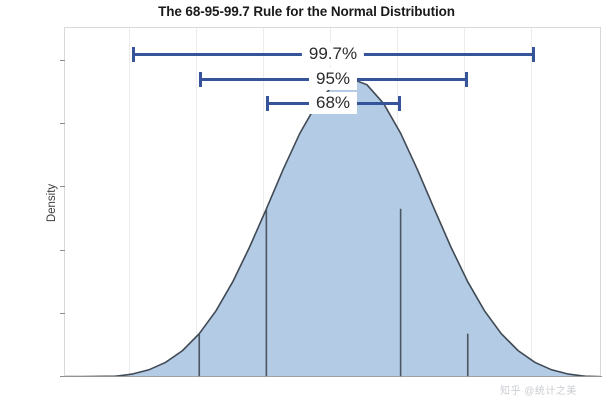 The width and height of the screenshot is (613, 402). I want to click on annotation-label-68: 68%, so click(333, 103).